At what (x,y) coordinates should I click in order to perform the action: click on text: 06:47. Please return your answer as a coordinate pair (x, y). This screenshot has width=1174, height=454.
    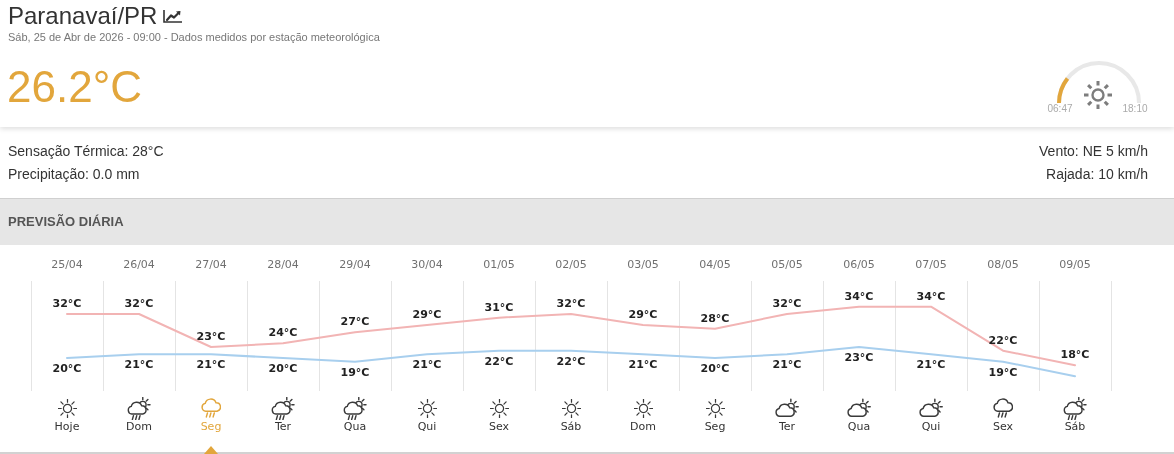
    Looking at the image, I should click on (1060, 109).